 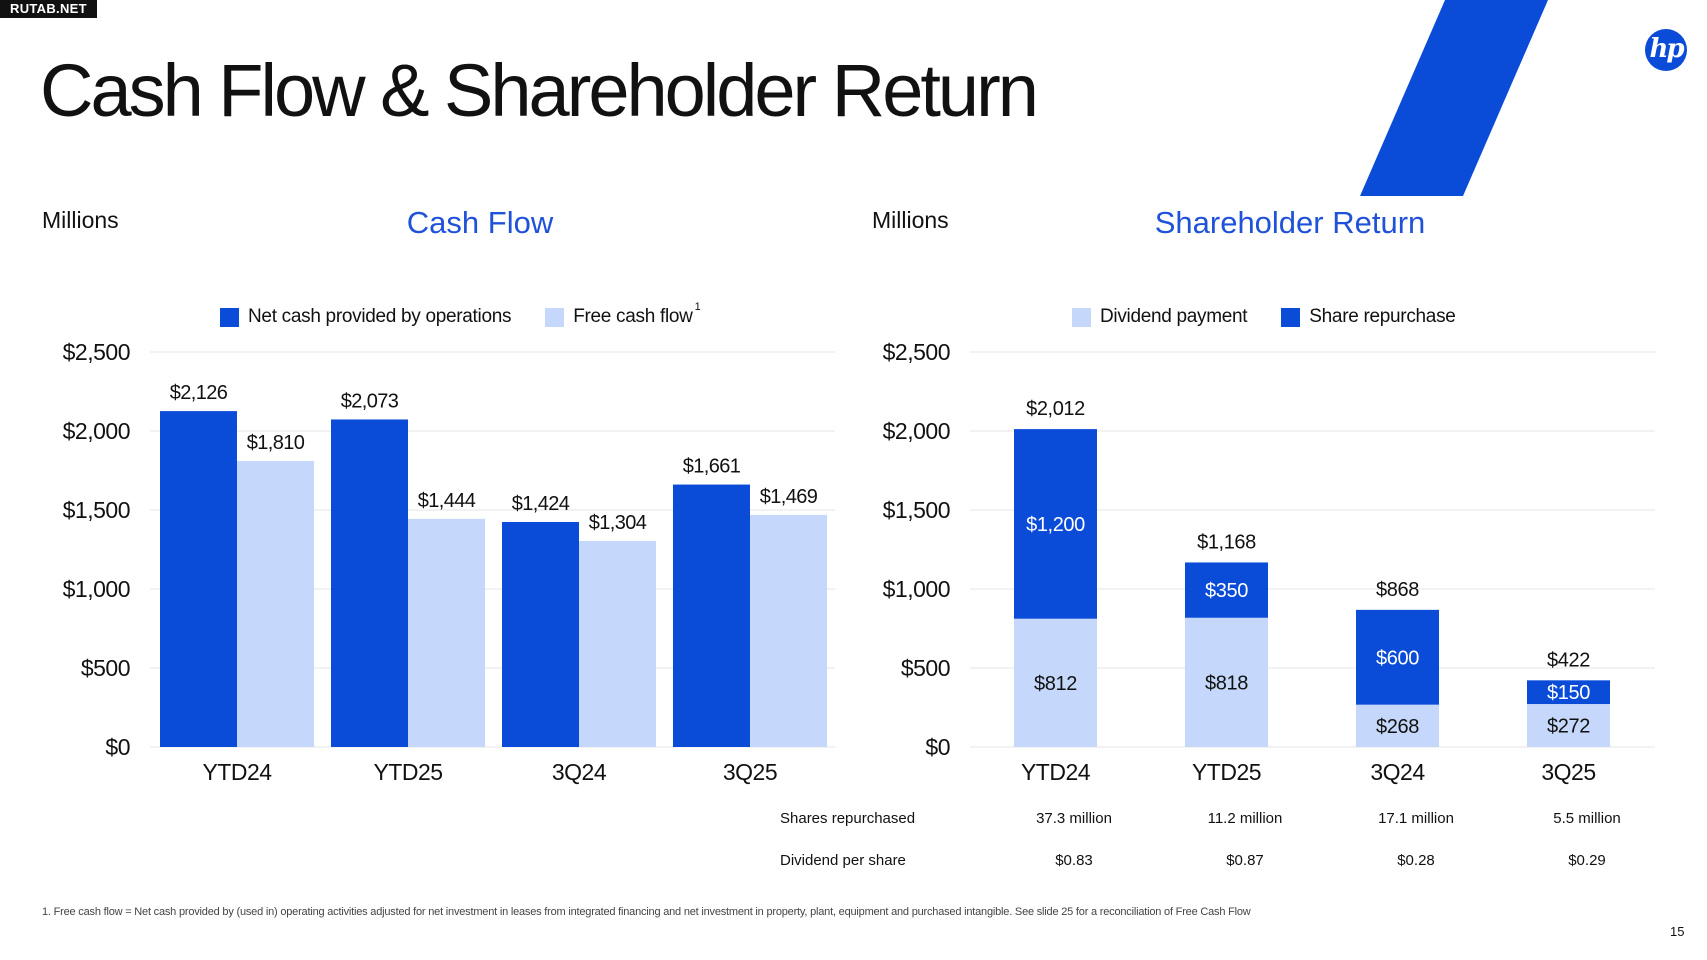 What do you see at coordinates (910, 220) in the screenshot?
I see `shareholder-return-units-label: Millions` at bounding box center [910, 220].